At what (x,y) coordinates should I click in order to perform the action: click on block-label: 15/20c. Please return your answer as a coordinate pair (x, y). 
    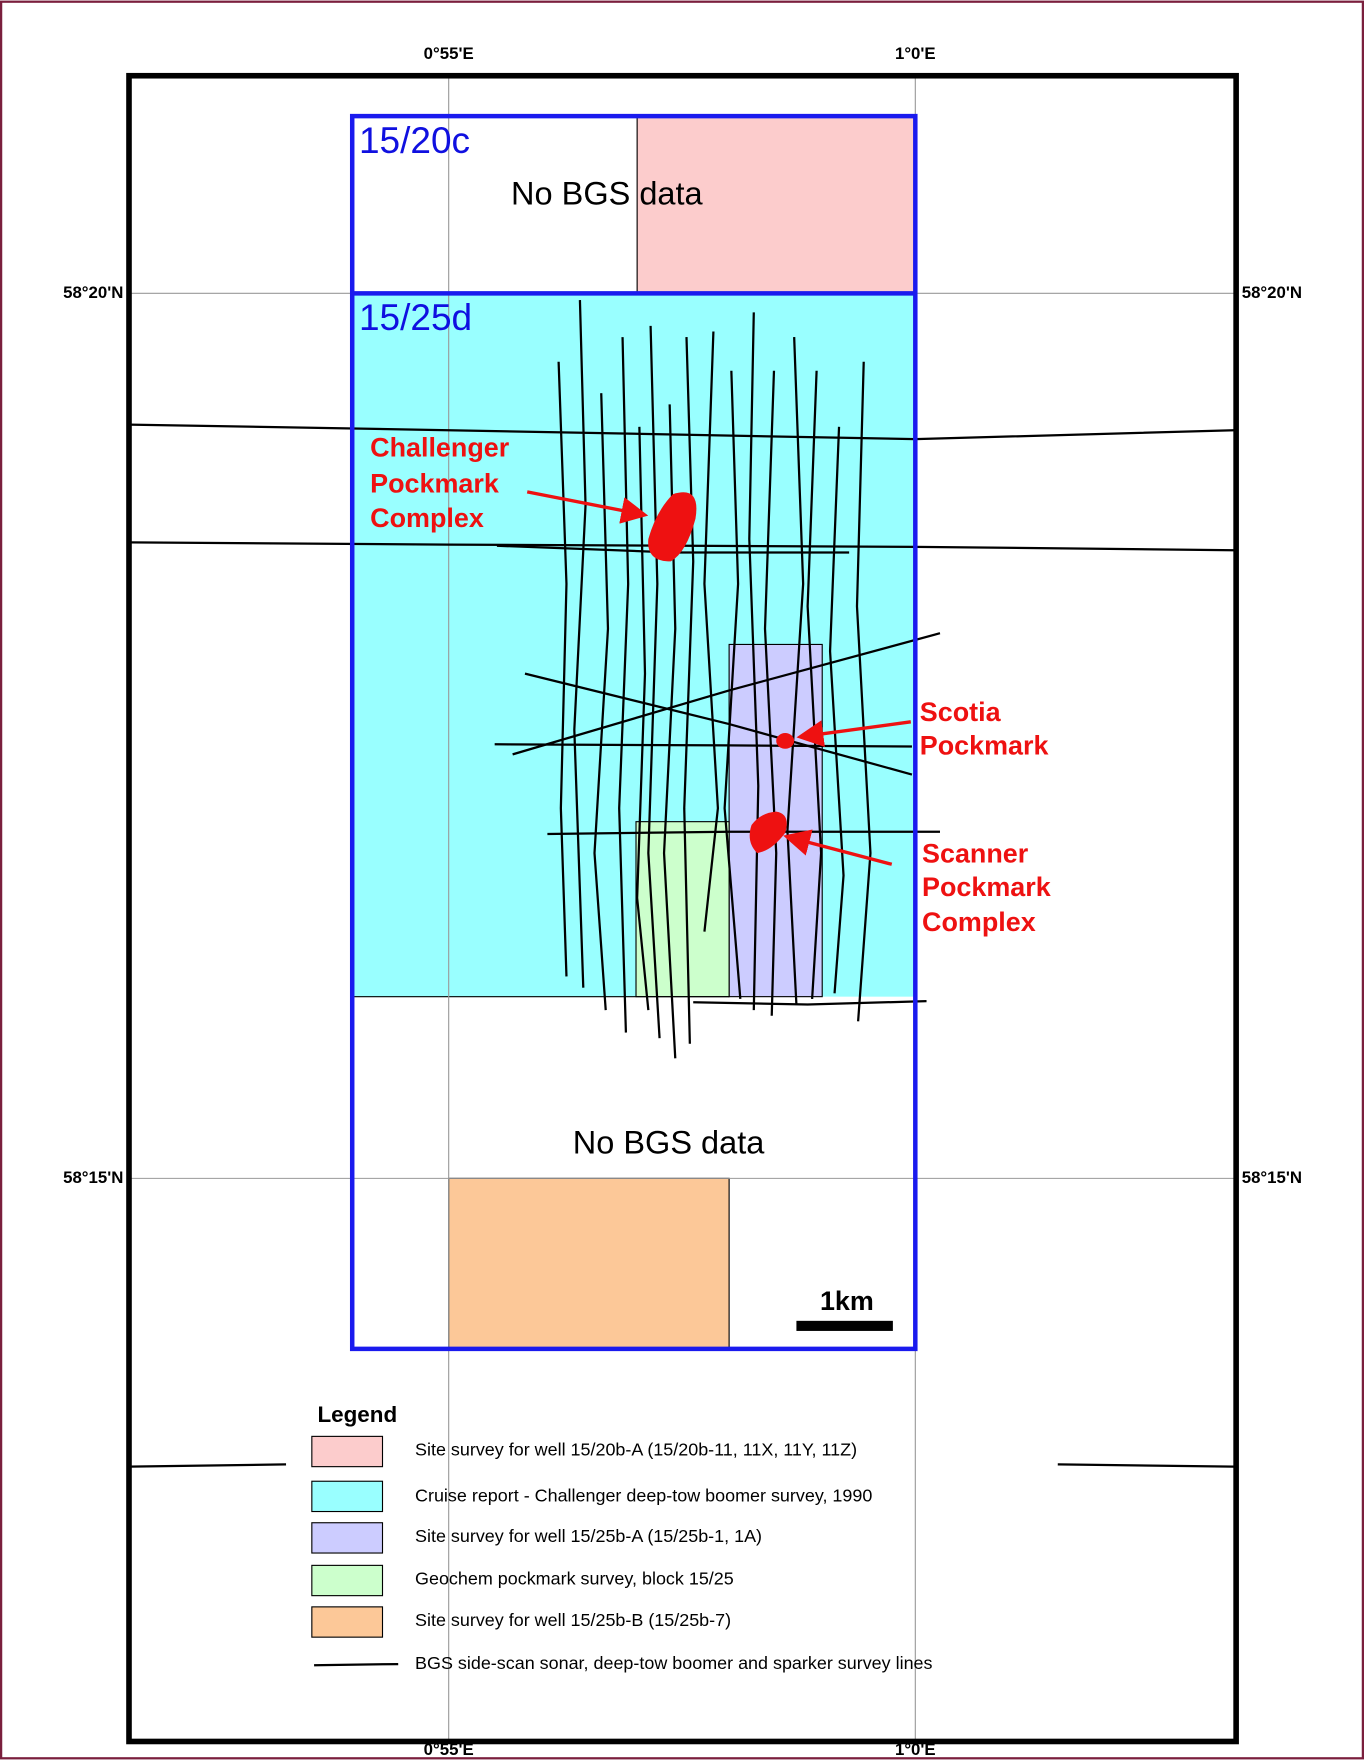
    Looking at the image, I should click on (414, 140).